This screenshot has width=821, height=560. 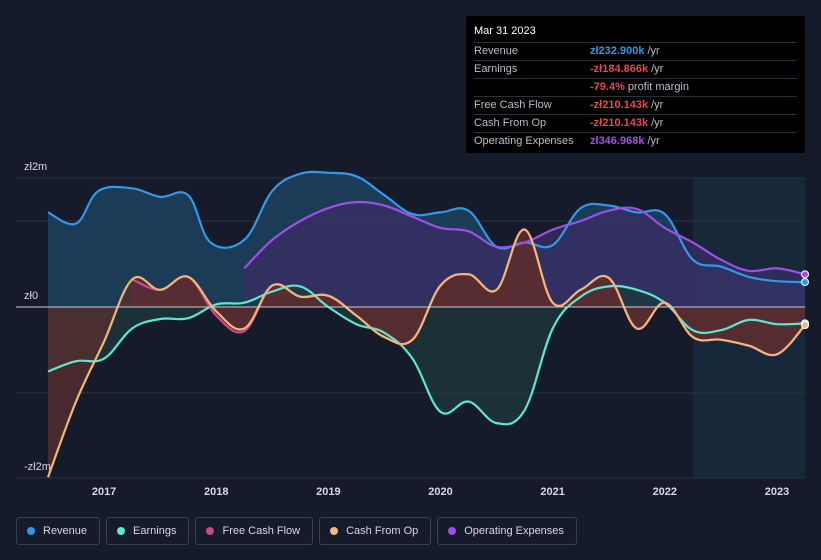 I want to click on tooltip-value: zł232.900k, so click(x=617, y=51).